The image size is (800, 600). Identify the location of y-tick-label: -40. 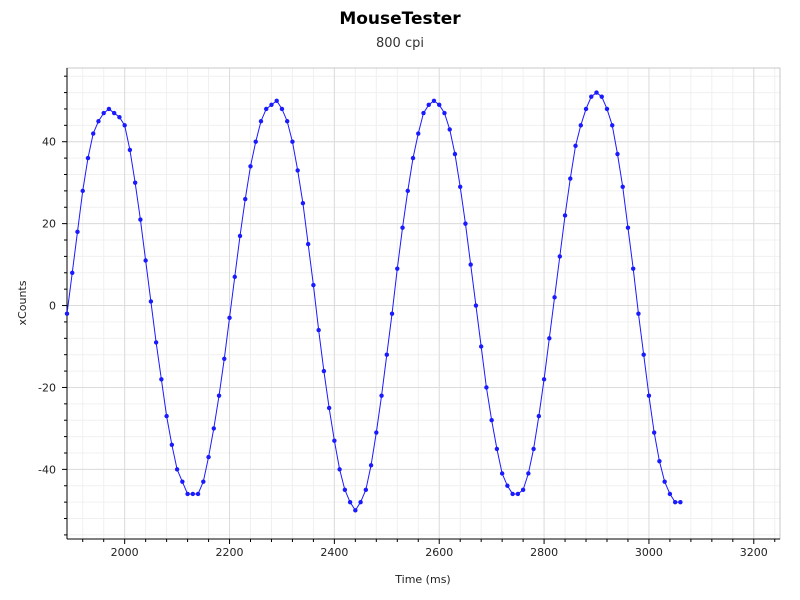
(47, 469).